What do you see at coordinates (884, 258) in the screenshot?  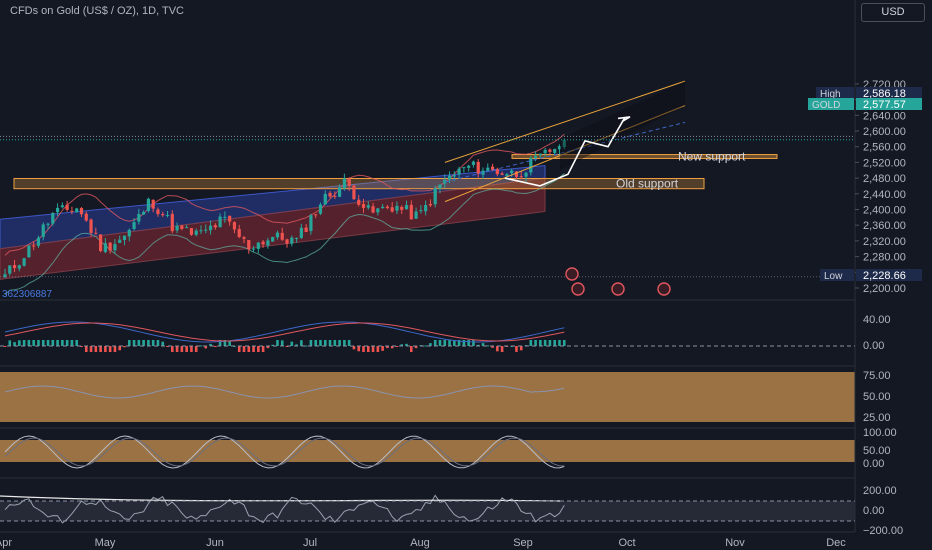 I see `price-tick-label: 2,280.00` at bounding box center [884, 258].